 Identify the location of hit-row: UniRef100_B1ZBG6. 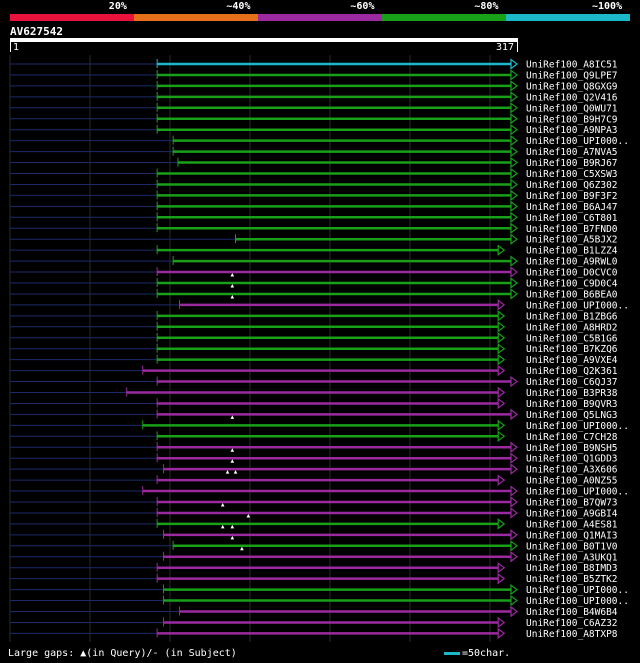
(314, 316).